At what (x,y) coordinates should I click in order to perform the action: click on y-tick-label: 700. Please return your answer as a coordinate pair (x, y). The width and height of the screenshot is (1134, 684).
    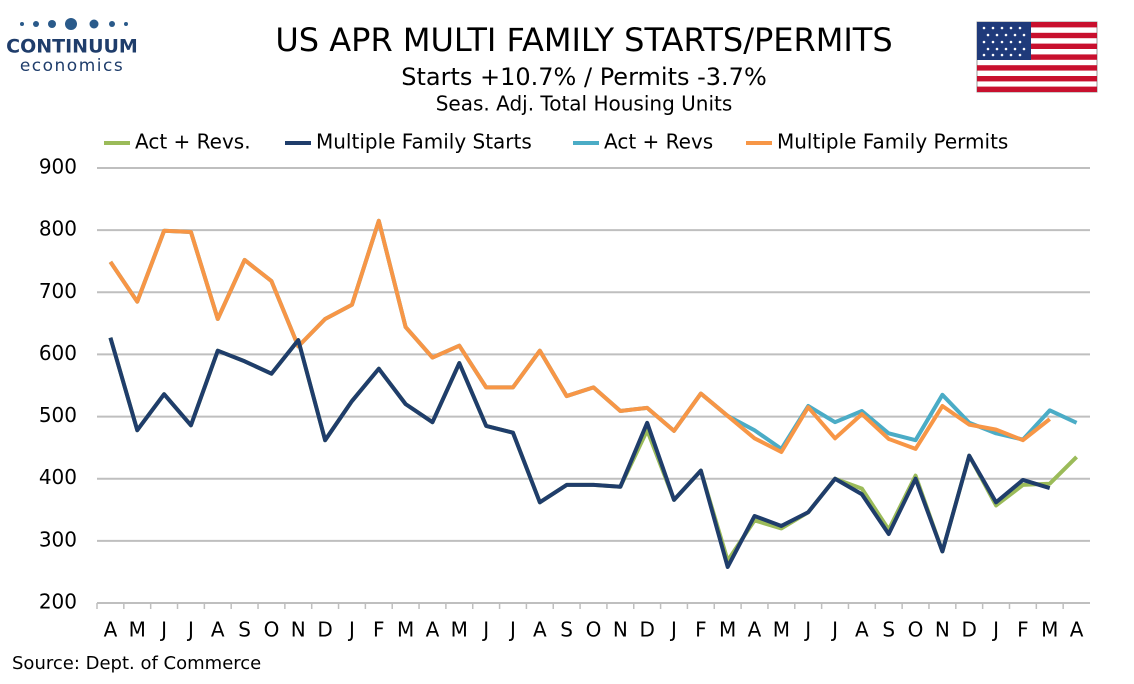
    Looking at the image, I should click on (58, 291).